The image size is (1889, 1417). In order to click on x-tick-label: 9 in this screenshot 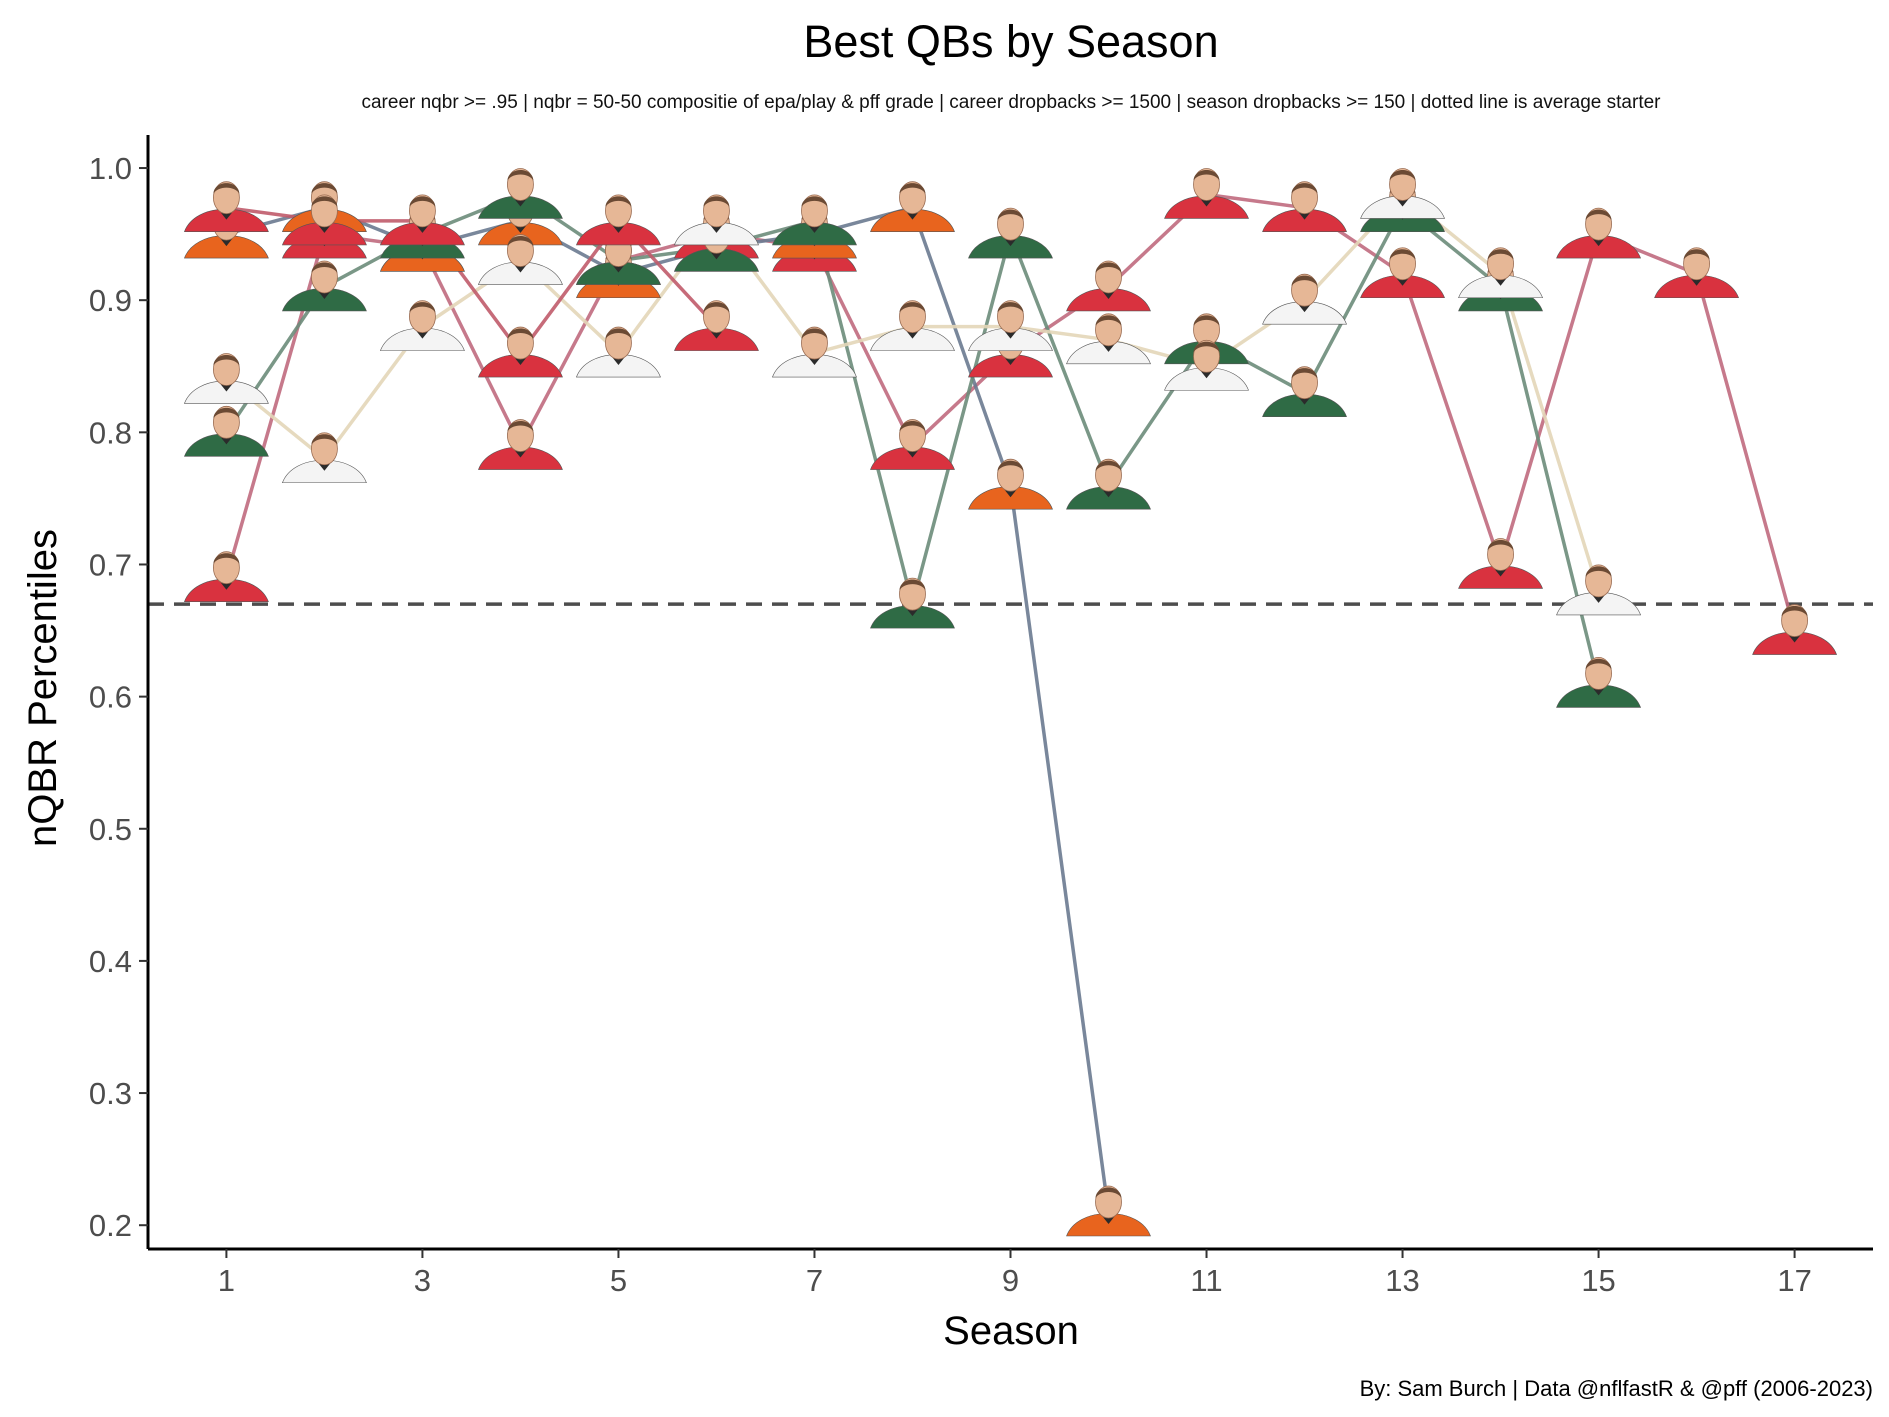, I will do `click(1010, 1280)`.